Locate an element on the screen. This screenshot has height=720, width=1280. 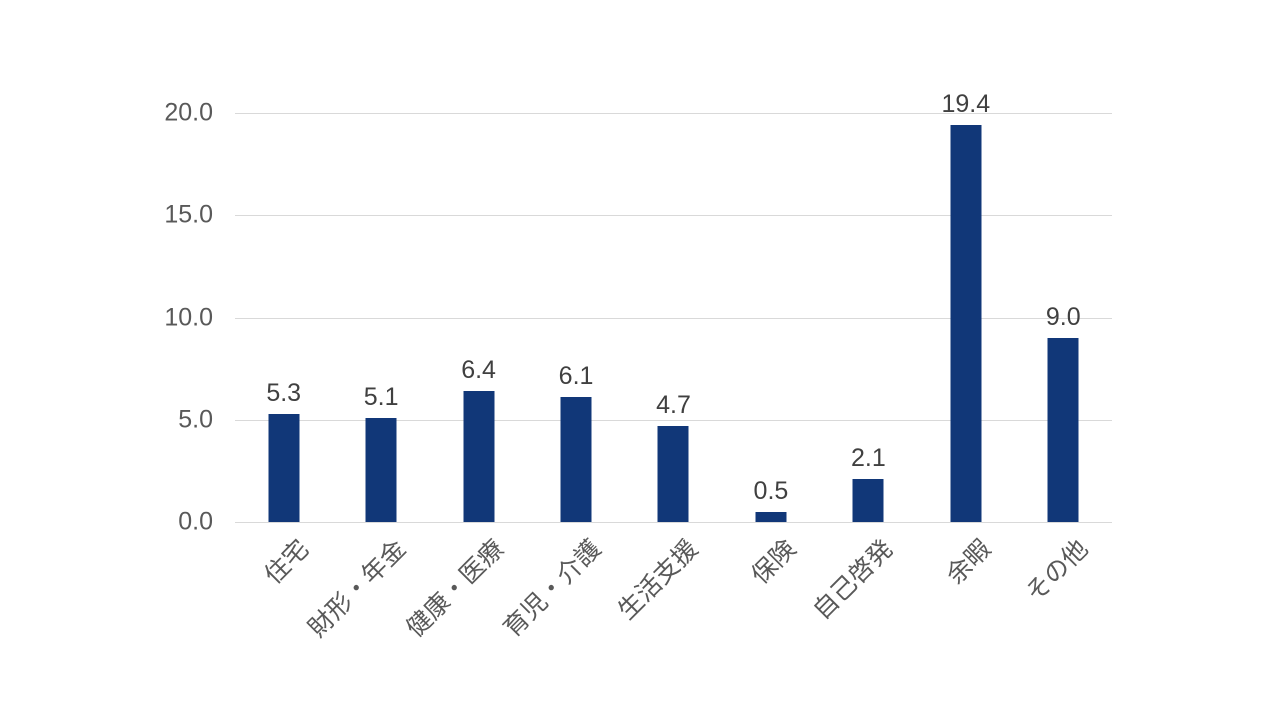
bar-slot: 9.0 その他 is located at coordinates (1063, 360).